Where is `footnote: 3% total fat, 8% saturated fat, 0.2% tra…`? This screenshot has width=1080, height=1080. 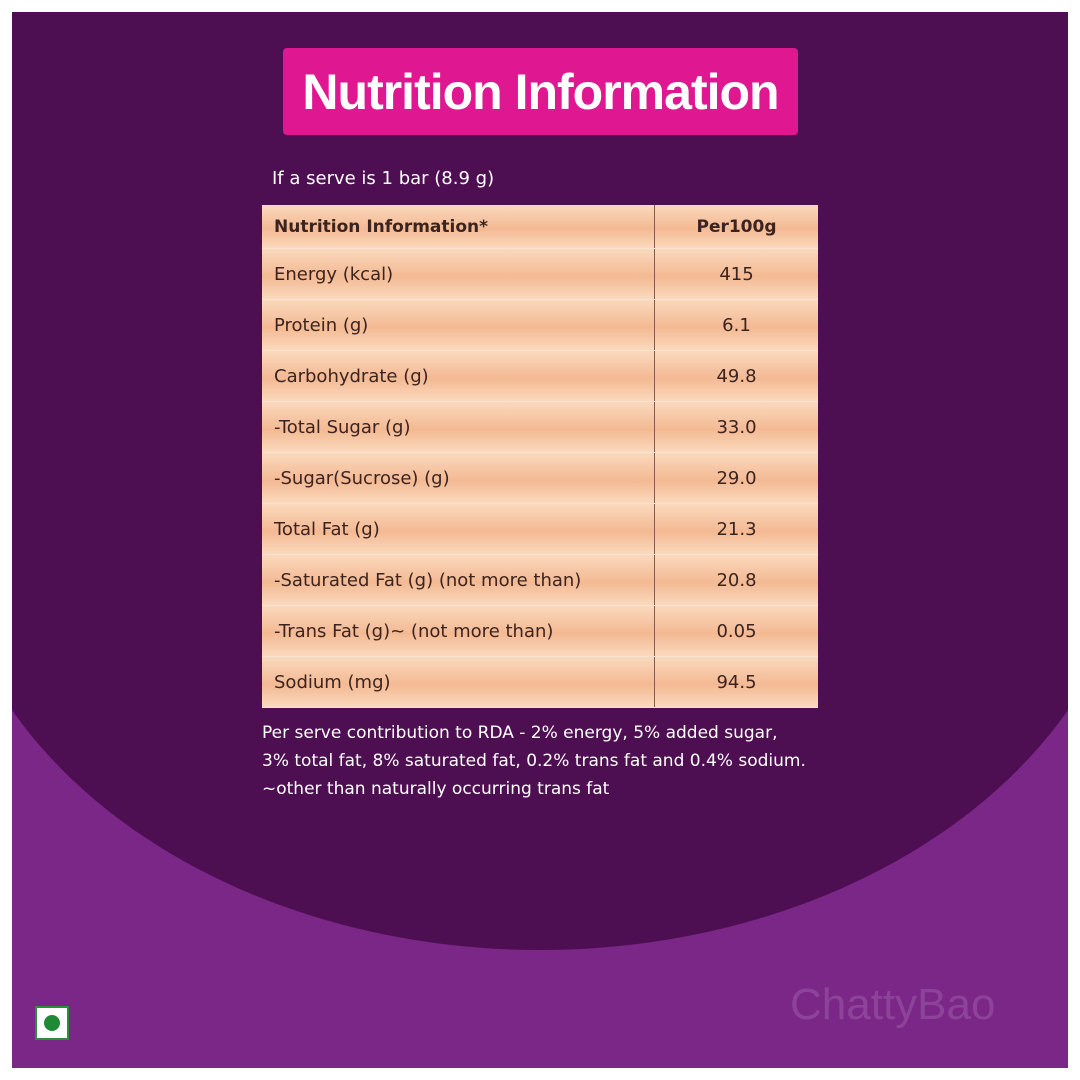 footnote: 3% total fat, 8% saturated fat, 0.2% tra… is located at coordinates (534, 761).